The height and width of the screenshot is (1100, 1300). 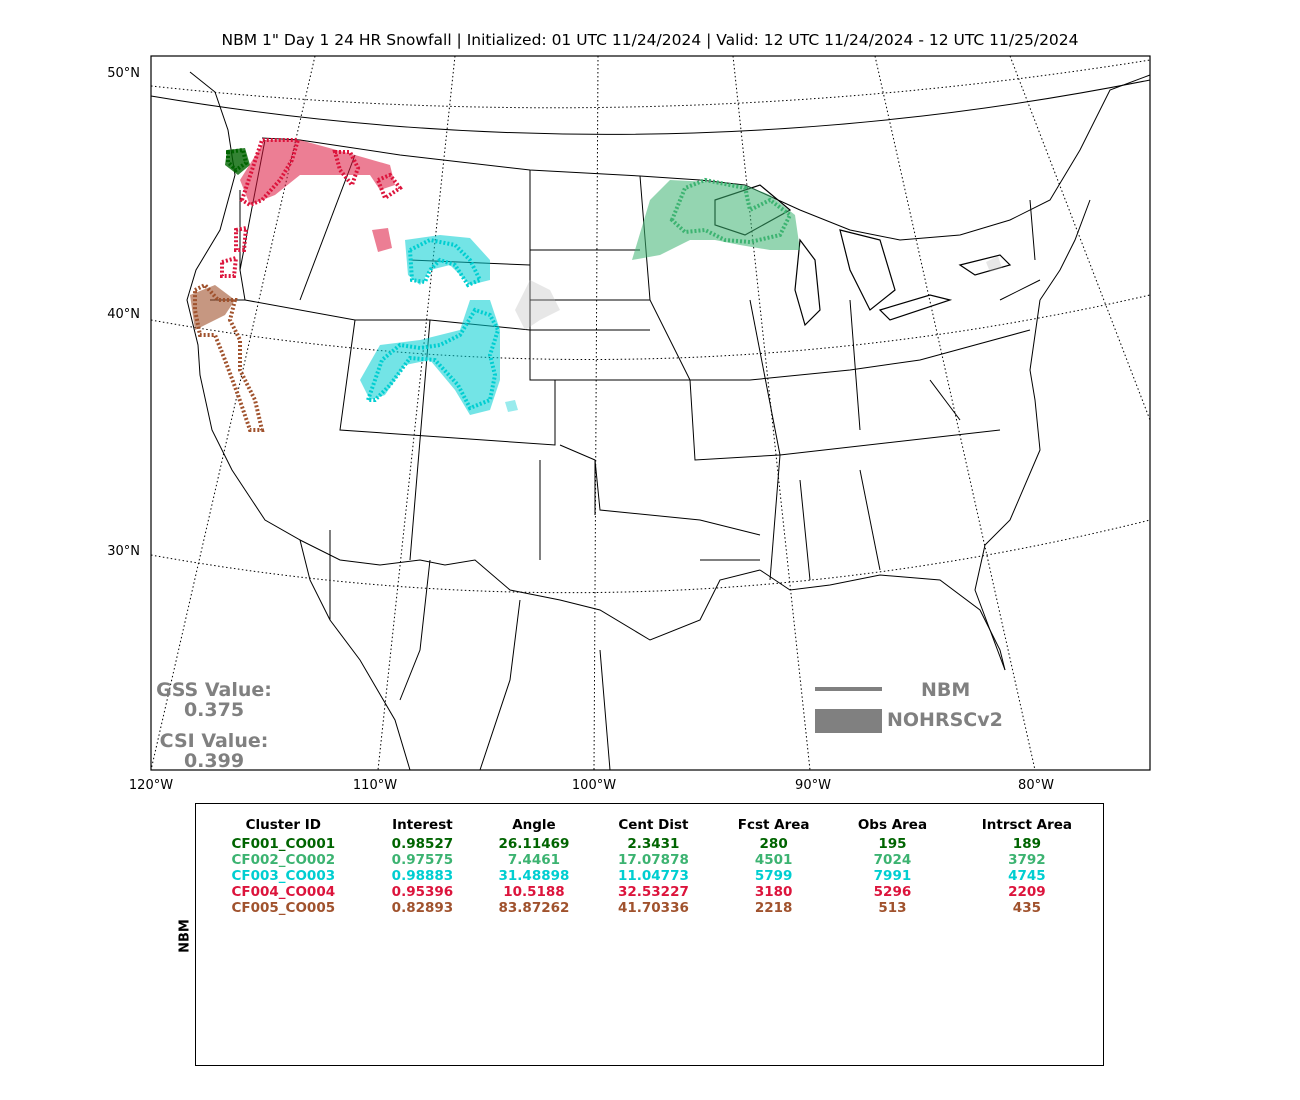 What do you see at coordinates (773, 908) in the screenshot?
I see `table-cell: 2218` at bounding box center [773, 908].